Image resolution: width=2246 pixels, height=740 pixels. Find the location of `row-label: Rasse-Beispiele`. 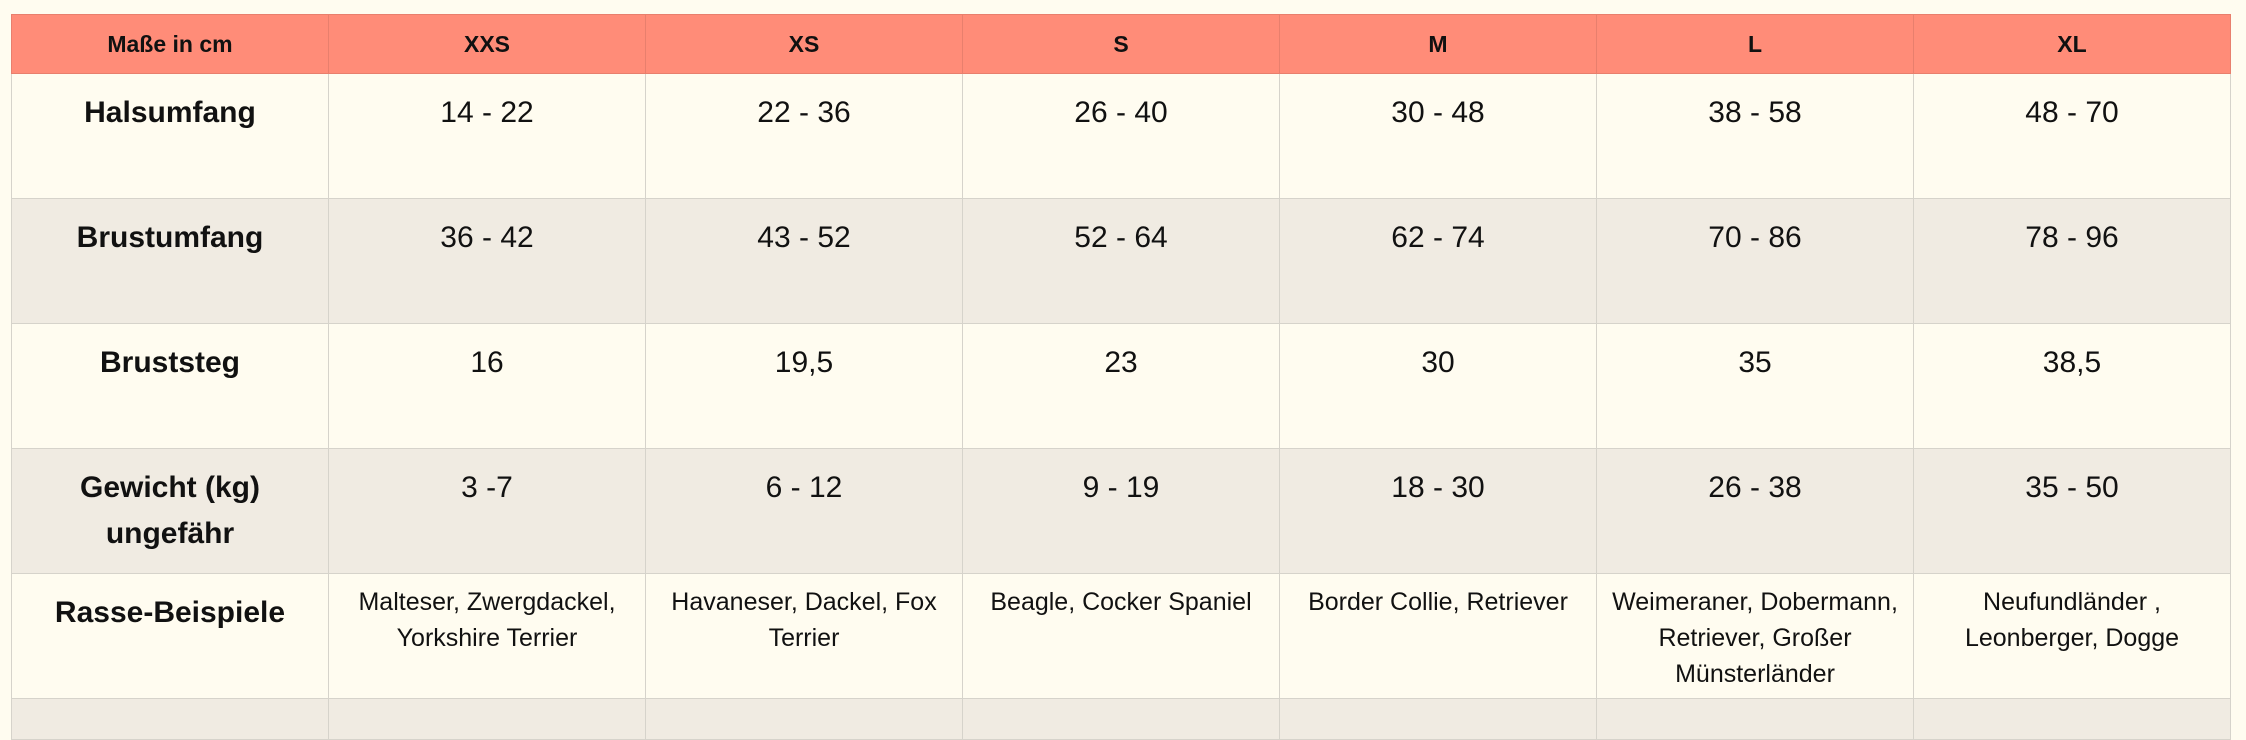

row-label: Rasse-Beispiele is located at coordinates (170, 636).